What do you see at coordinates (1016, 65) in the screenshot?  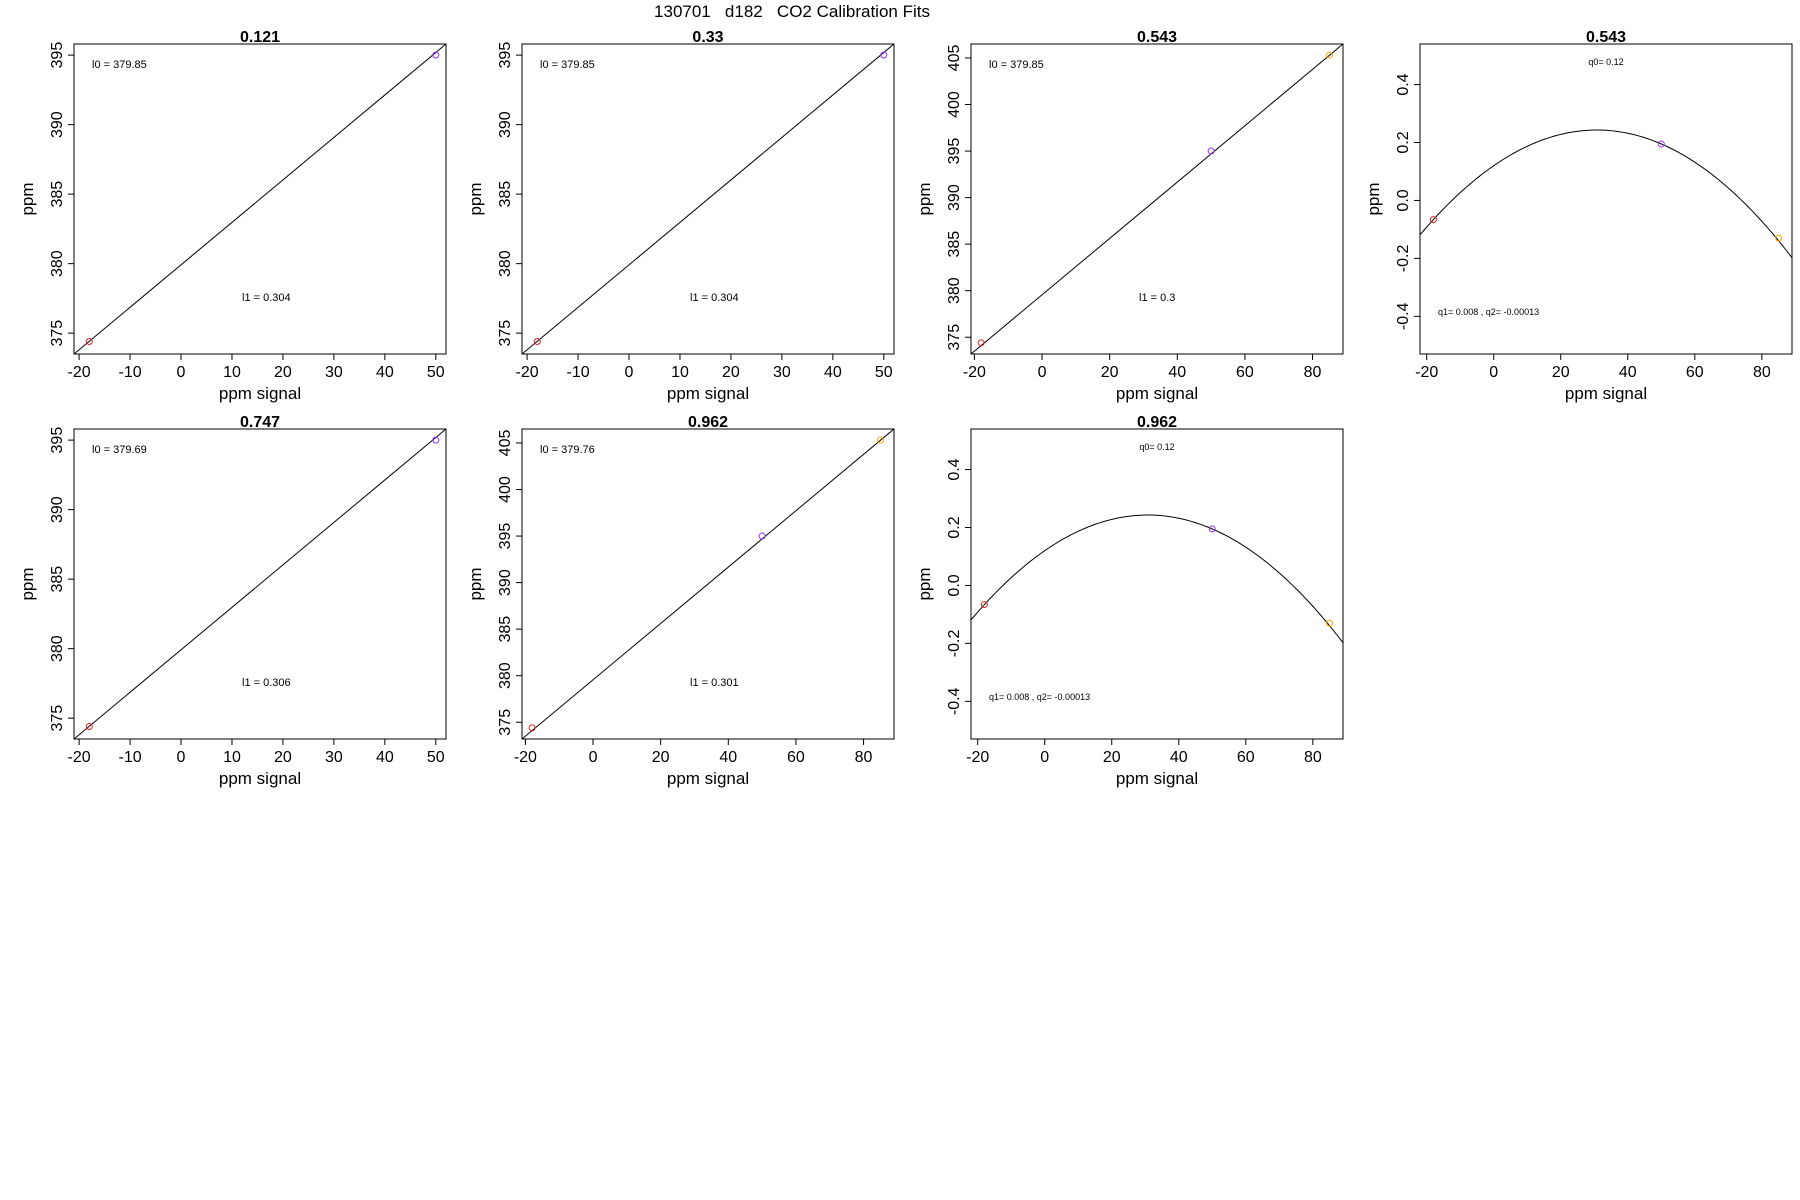 I see `annotation-l0: l0 = 379.85` at bounding box center [1016, 65].